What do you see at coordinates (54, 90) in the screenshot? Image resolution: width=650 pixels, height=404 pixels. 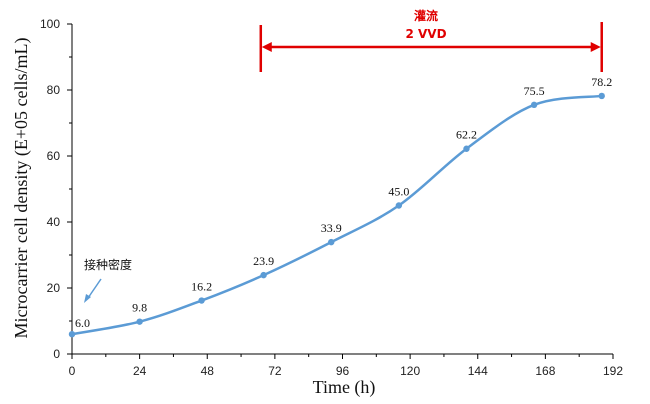 I see `y-tick-label: 80` at bounding box center [54, 90].